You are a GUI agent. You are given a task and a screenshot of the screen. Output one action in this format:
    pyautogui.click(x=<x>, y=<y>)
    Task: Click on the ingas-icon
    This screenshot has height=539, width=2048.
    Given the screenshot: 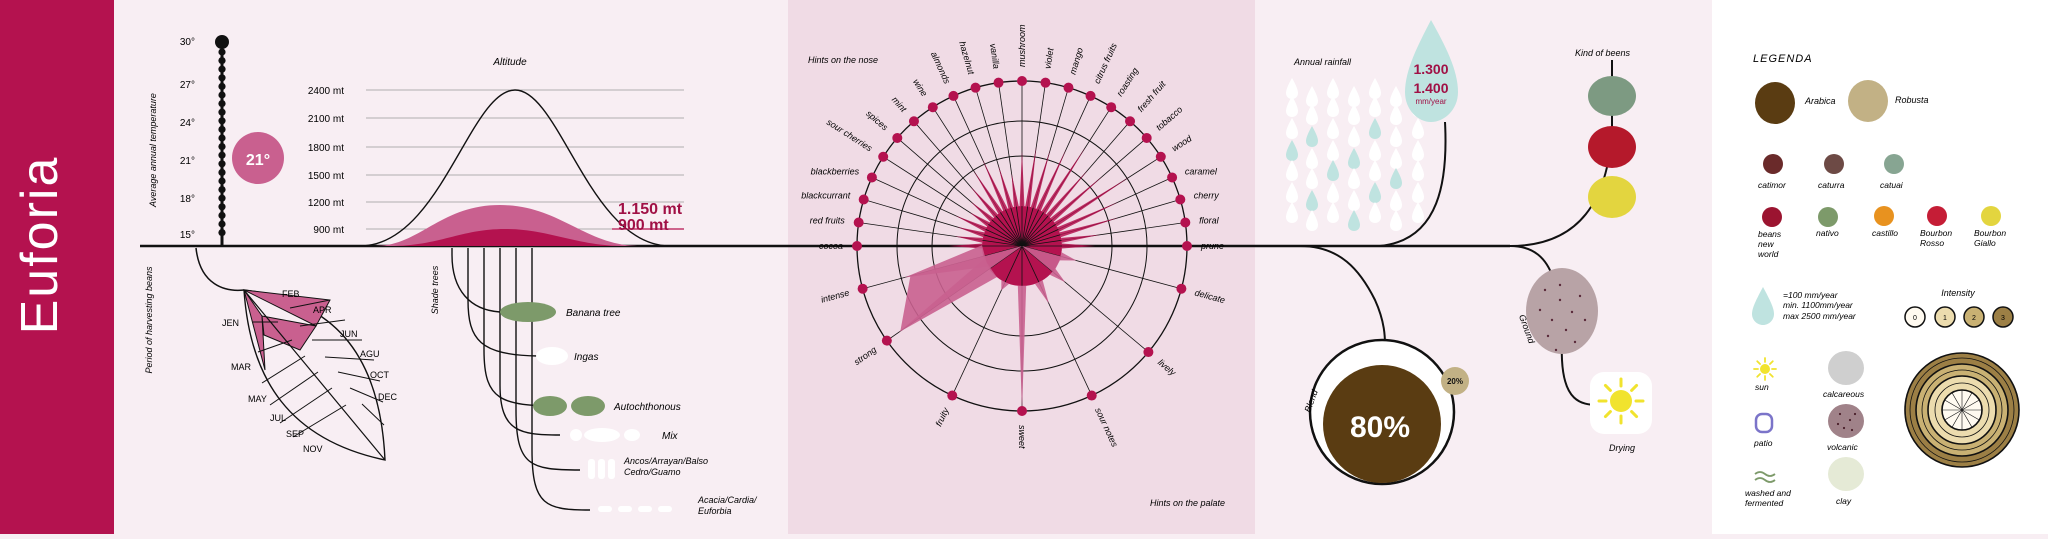 What is the action you would take?
    pyautogui.click(x=552, y=356)
    